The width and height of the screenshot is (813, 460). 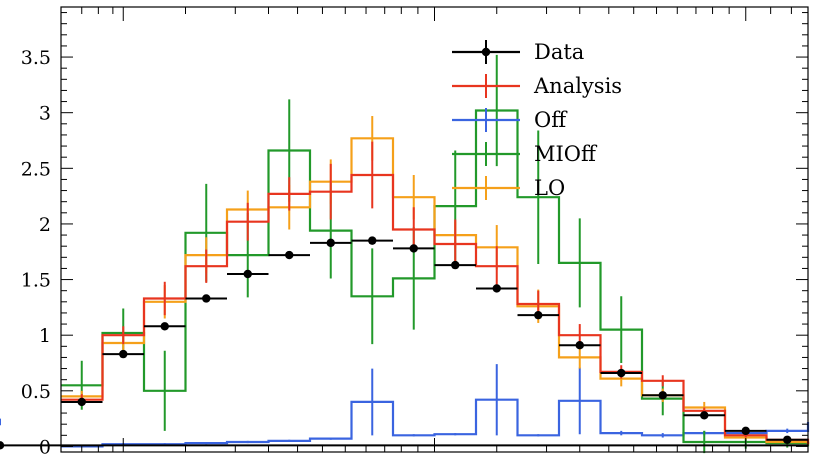 I want to click on legend-entry-off: Off, so click(x=510, y=120).